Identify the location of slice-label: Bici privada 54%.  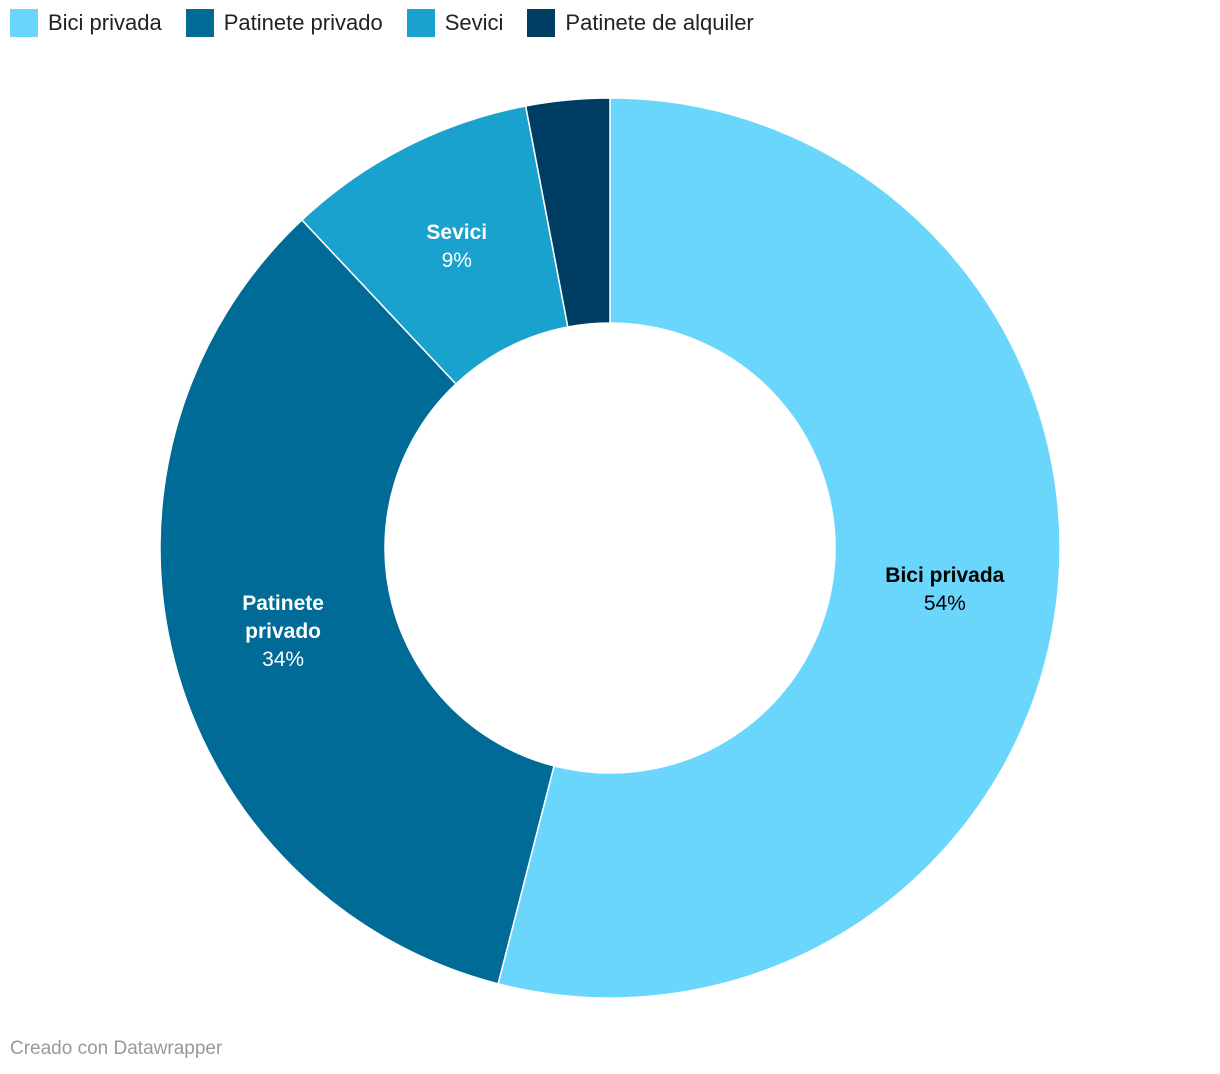
(944, 590).